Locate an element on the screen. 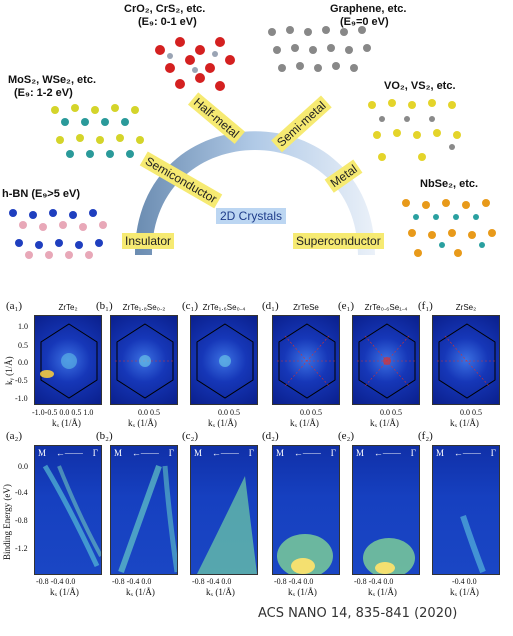 This screenshot has width=513, height=636. panel-label-b1: (b₁) is located at coordinates (104, 306).